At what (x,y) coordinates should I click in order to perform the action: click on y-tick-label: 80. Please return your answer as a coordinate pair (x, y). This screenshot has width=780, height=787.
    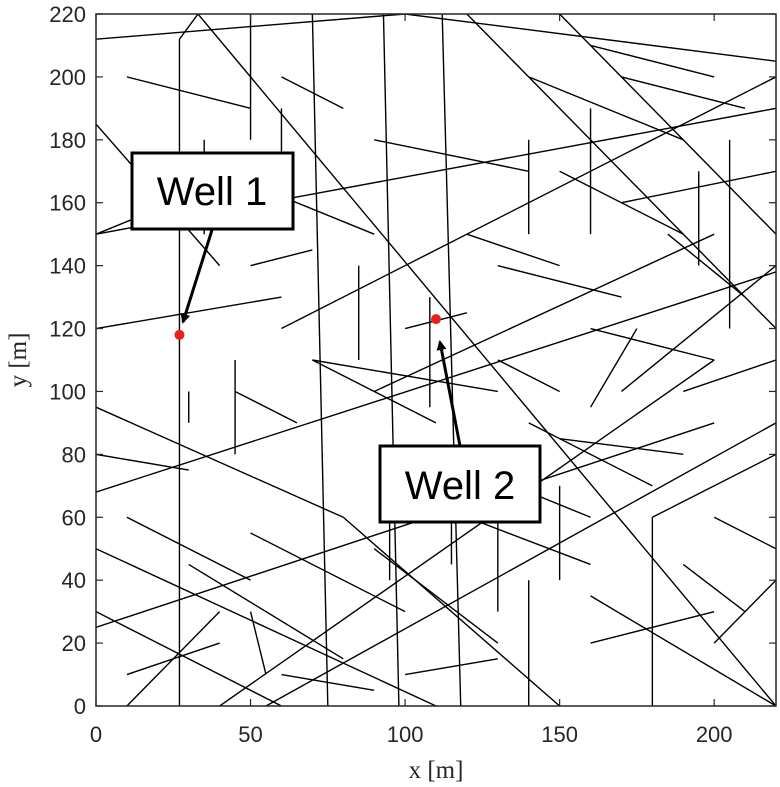
    Looking at the image, I should click on (74, 454).